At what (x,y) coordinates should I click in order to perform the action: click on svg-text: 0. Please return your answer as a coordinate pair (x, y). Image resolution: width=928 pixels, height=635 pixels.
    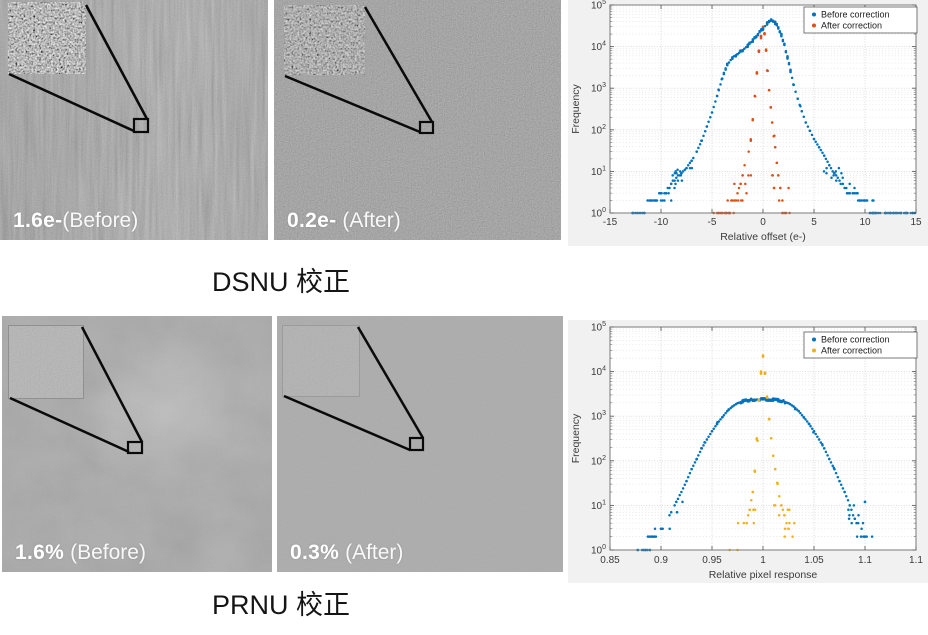
    Looking at the image, I should click on (763, 222).